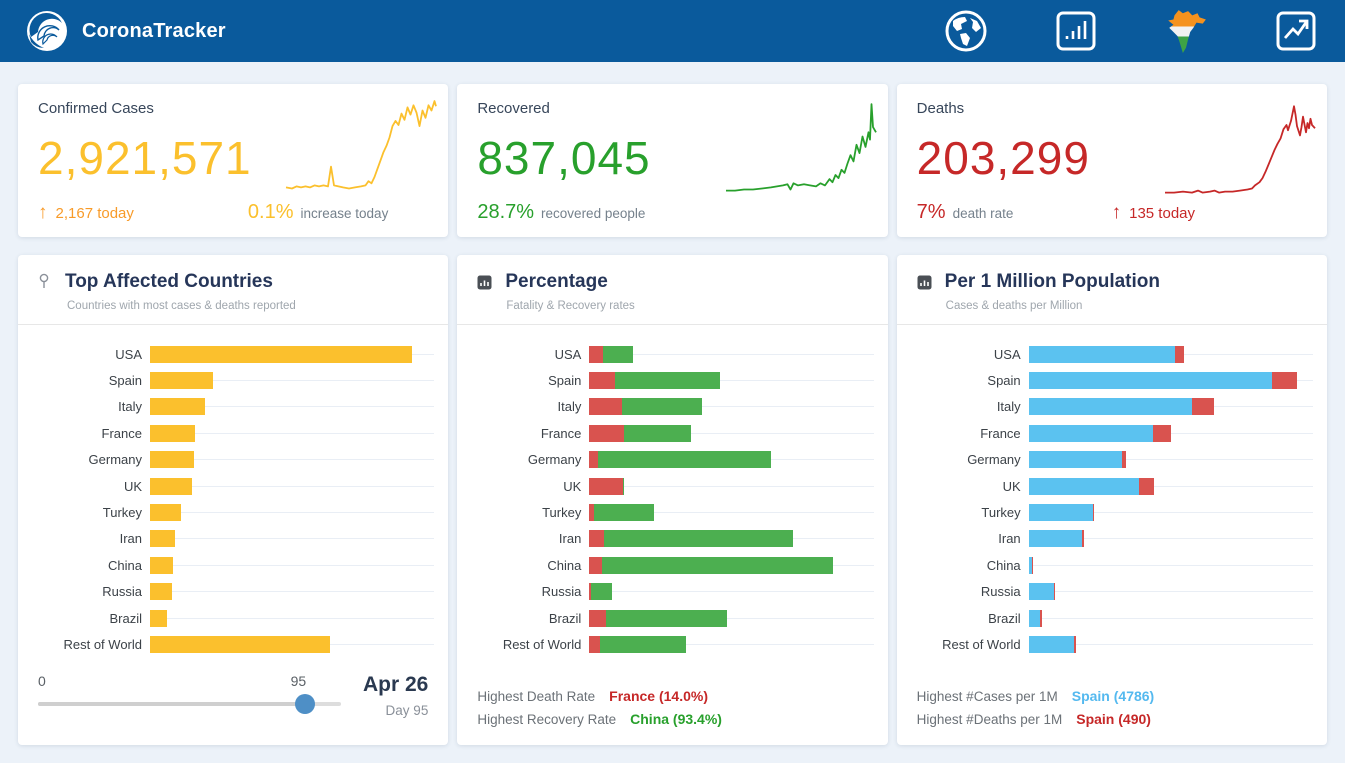  What do you see at coordinates (407, 710) in the screenshot?
I see `selected-day: Day 95` at bounding box center [407, 710].